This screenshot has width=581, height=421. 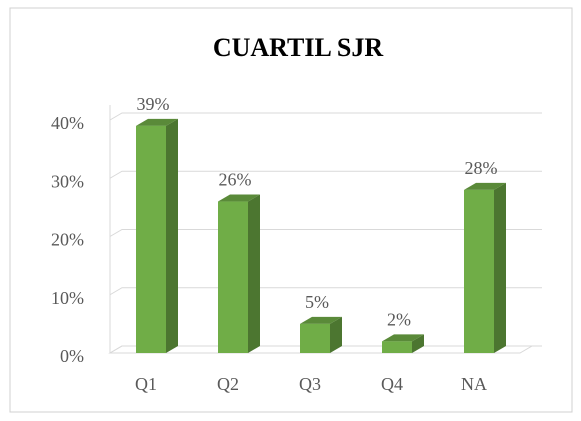 What do you see at coordinates (481, 168) in the screenshot?
I see `data-label: 28%` at bounding box center [481, 168].